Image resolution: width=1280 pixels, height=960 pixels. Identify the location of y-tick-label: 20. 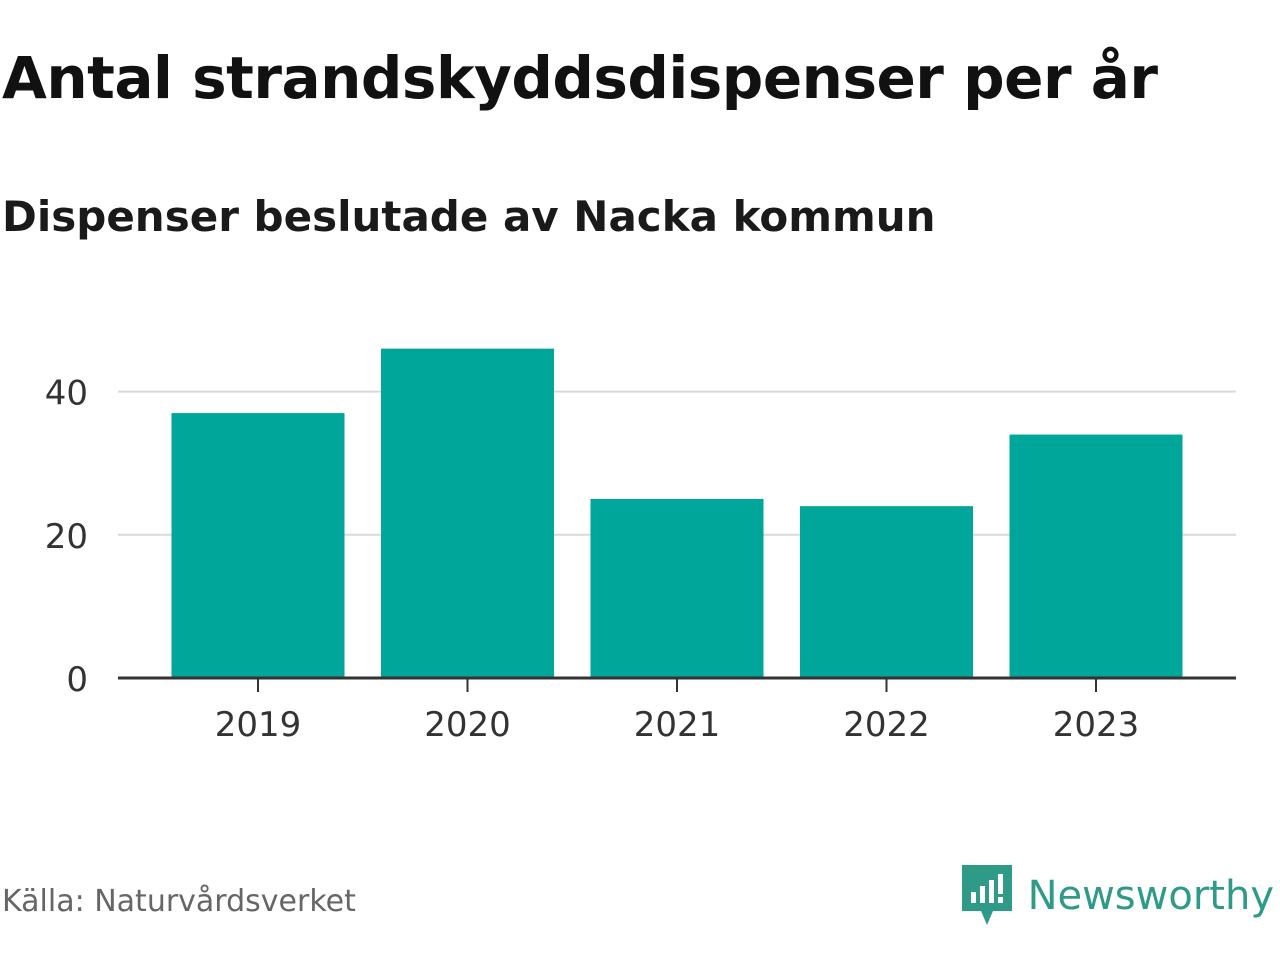
(66, 537).